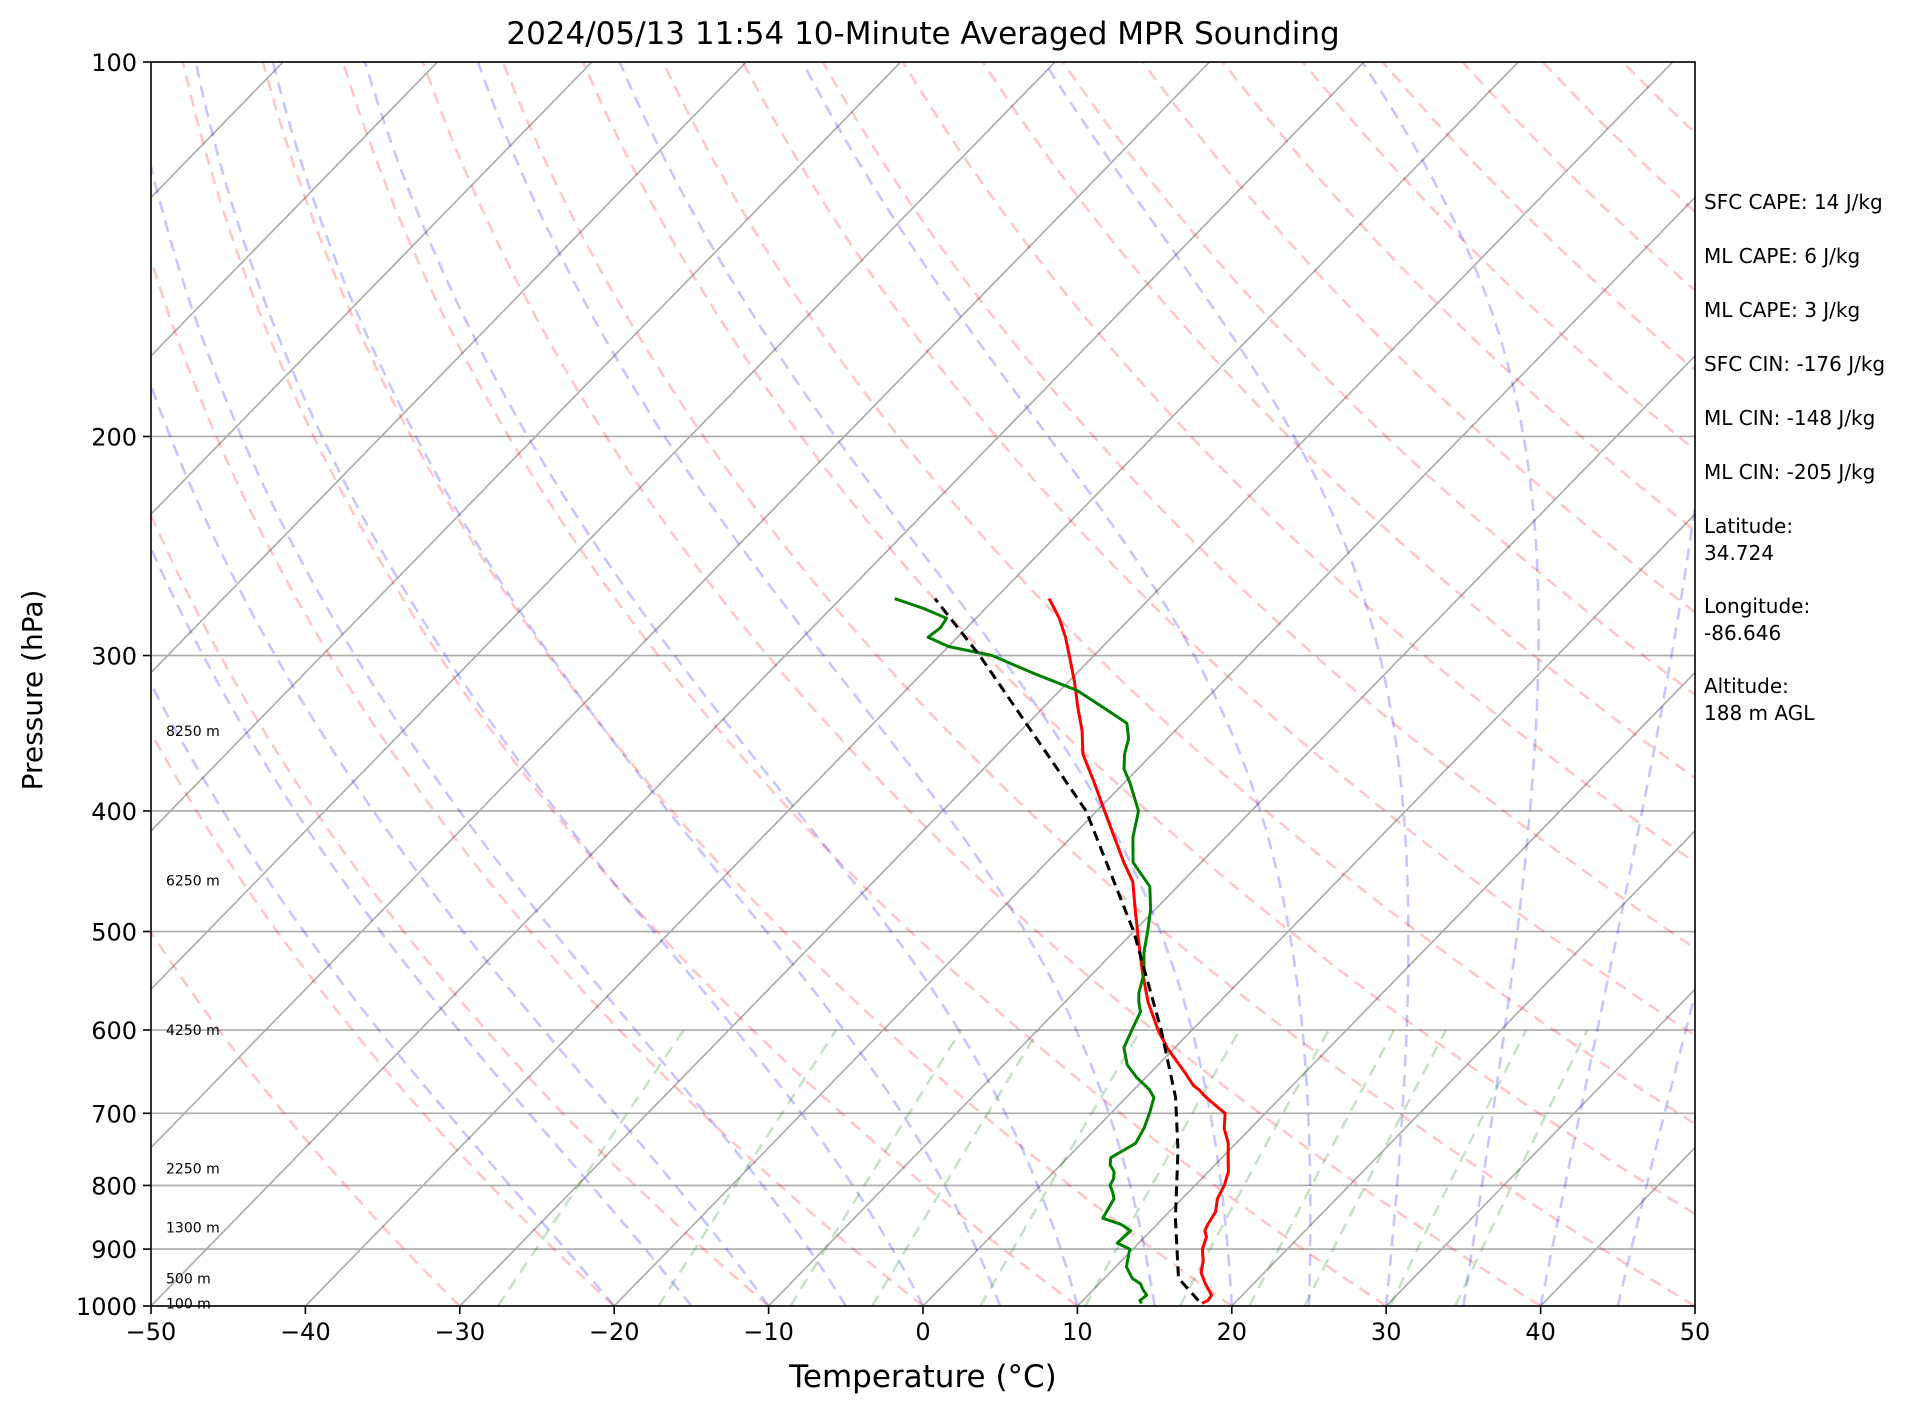  What do you see at coordinates (114, 1250) in the screenshot?
I see `y-tick-label: 900` at bounding box center [114, 1250].